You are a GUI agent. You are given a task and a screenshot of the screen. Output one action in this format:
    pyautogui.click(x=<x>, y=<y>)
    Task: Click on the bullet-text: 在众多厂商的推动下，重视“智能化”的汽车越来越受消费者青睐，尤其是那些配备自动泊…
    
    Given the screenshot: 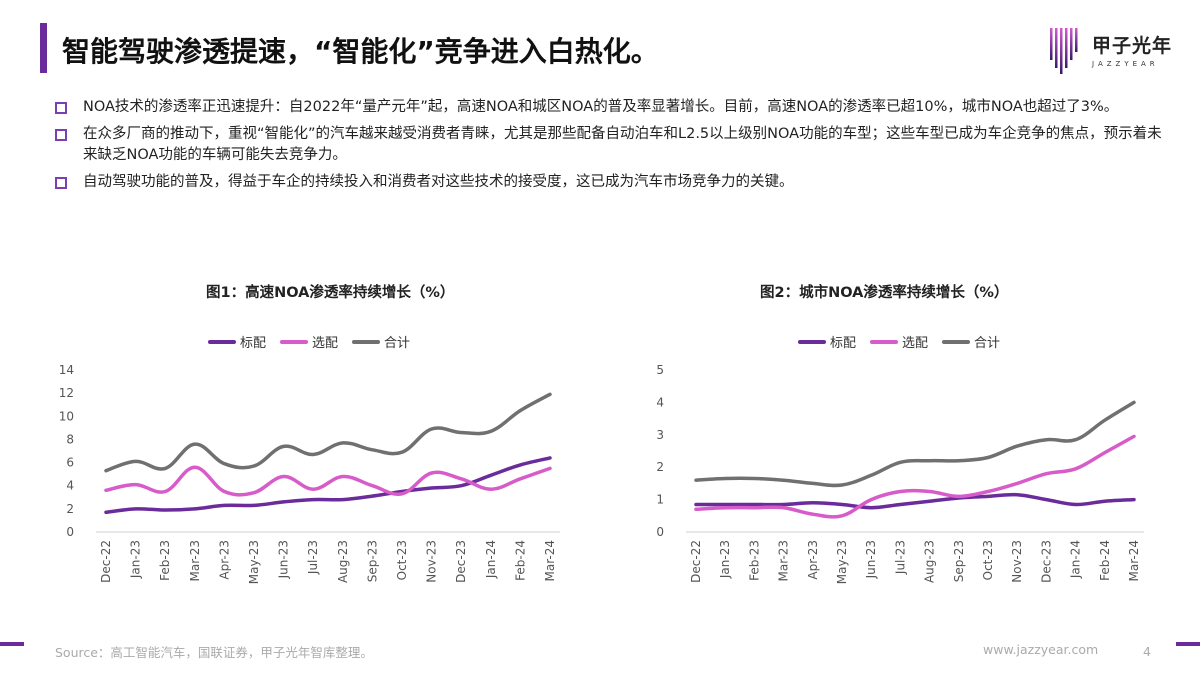 What is the action you would take?
    pyautogui.click(x=622, y=144)
    